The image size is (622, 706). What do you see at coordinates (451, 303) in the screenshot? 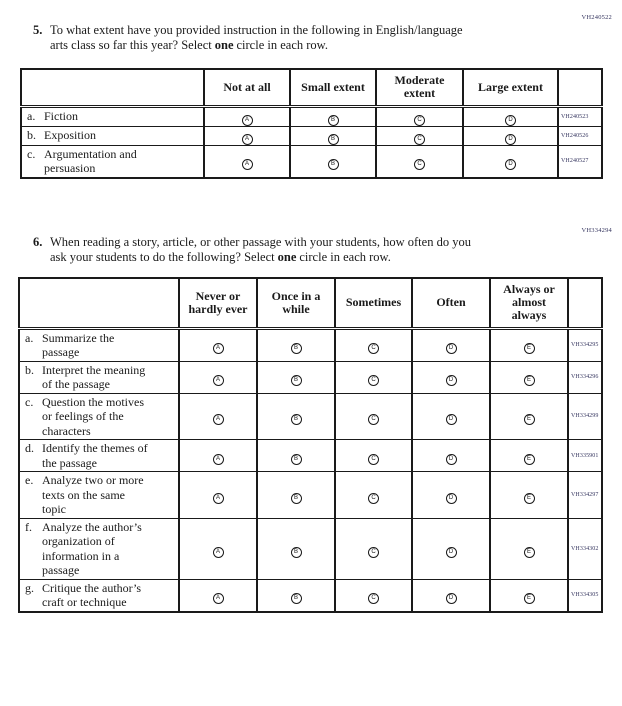
I see `column-header-often: Often` at bounding box center [451, 303].